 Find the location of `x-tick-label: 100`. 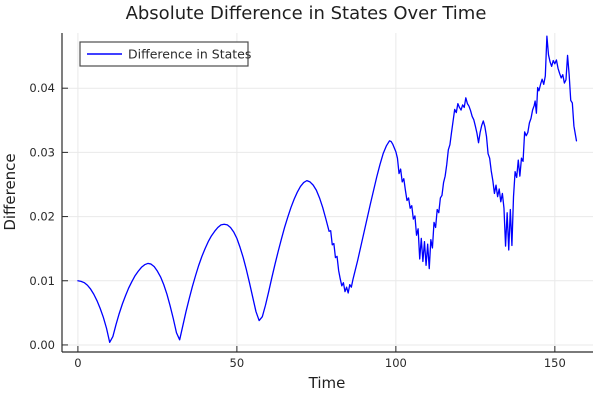

x-tick-label: 100 is located at coordinates (396, 363).